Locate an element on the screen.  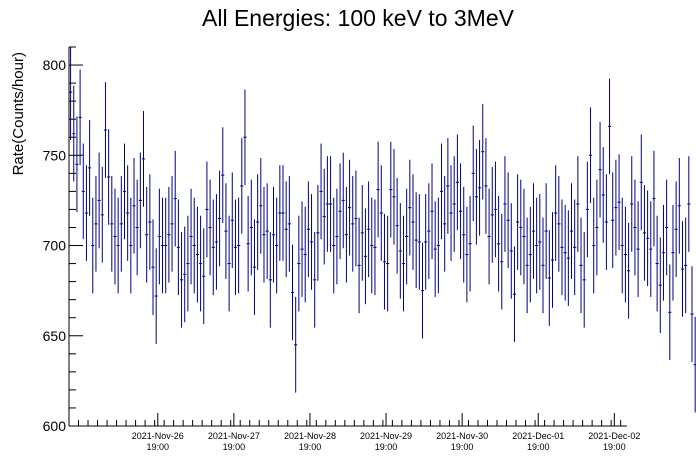
y-tick-label: 800 is located at coordinates (55, 65).